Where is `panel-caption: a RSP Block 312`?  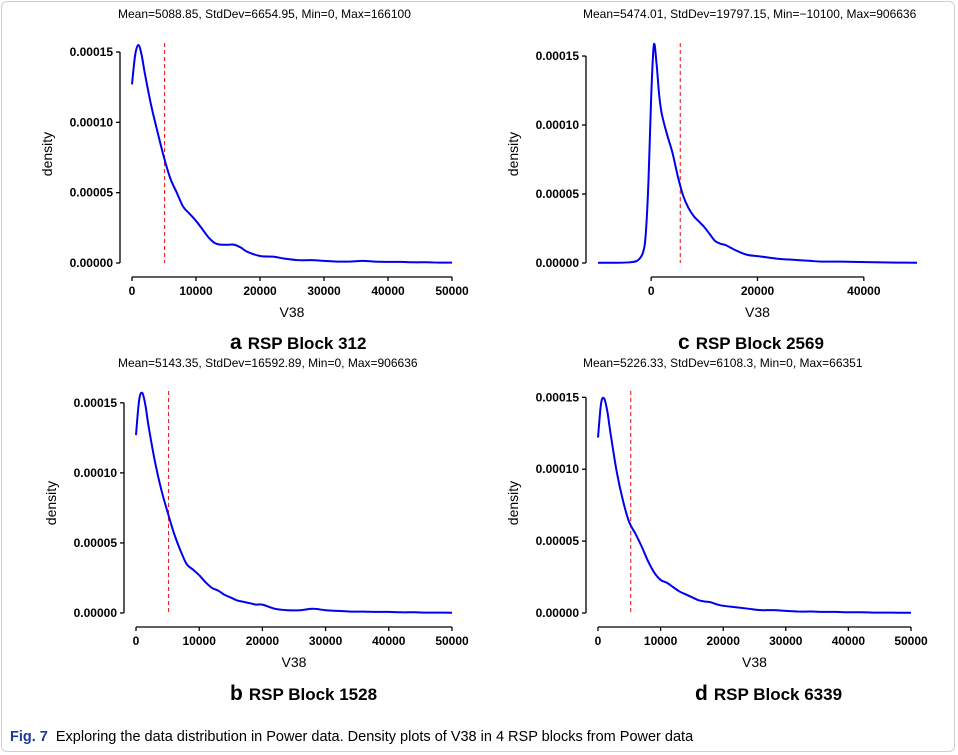 panel-caption: a RSP Block 312 is located at coordinates (298, 343).